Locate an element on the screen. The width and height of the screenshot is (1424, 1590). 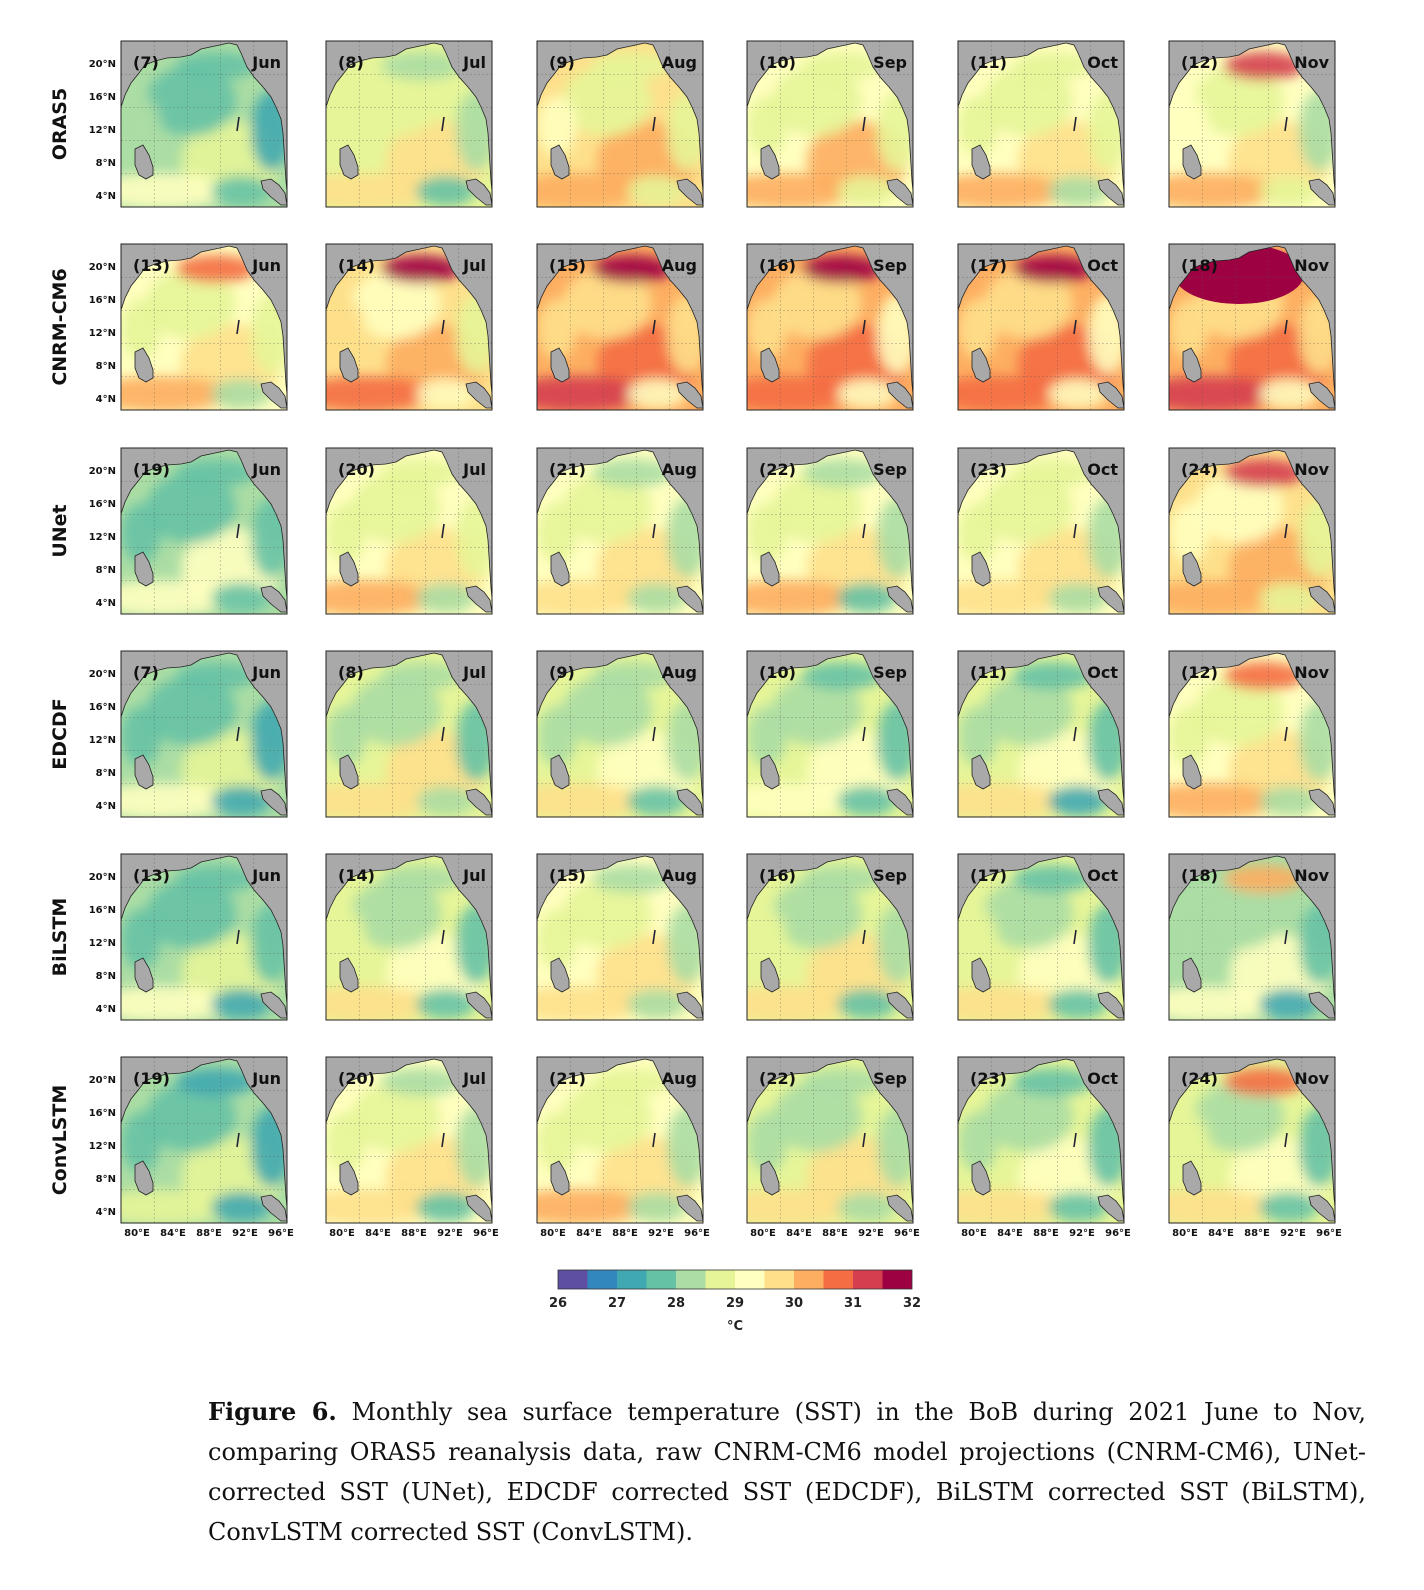
panel-id: (11) is located at coordinates (988, 62).